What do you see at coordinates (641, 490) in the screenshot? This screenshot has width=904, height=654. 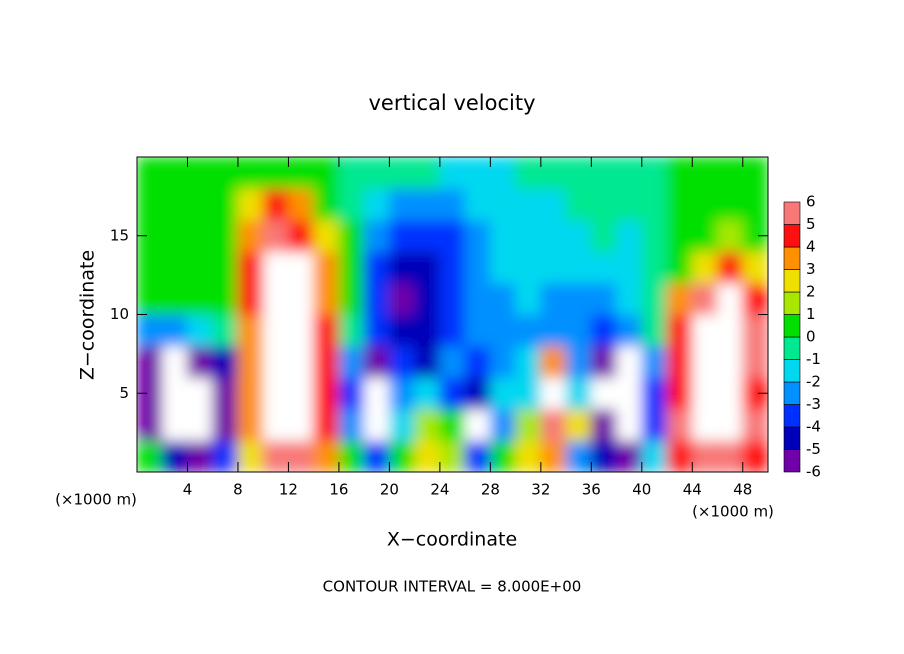 I see `x-tick-label: 40` at bounding box center [641, 490].